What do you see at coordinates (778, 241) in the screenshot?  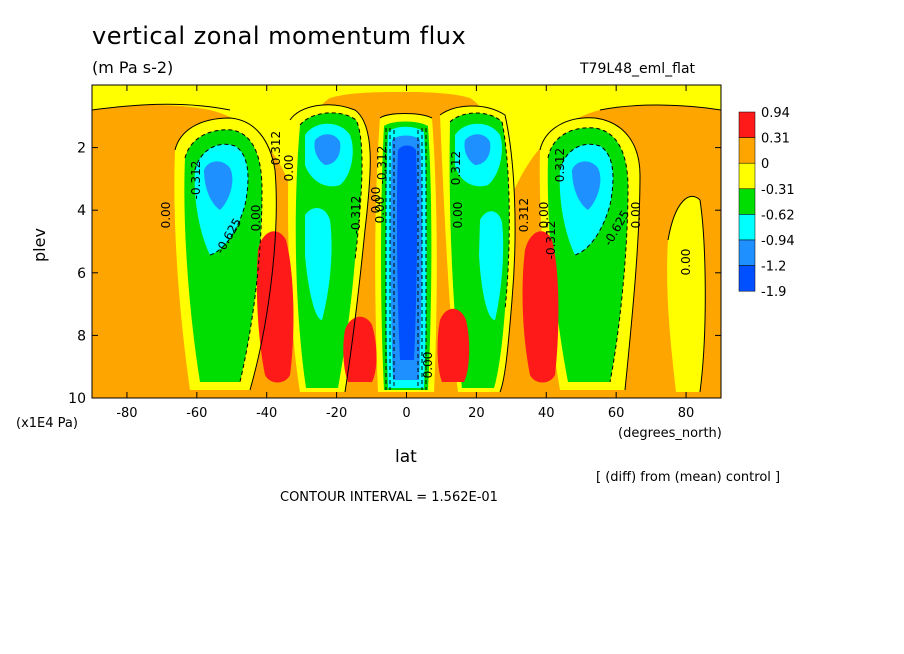 I see `colorbar-label: -0.94` at bounding box center [778, 241].